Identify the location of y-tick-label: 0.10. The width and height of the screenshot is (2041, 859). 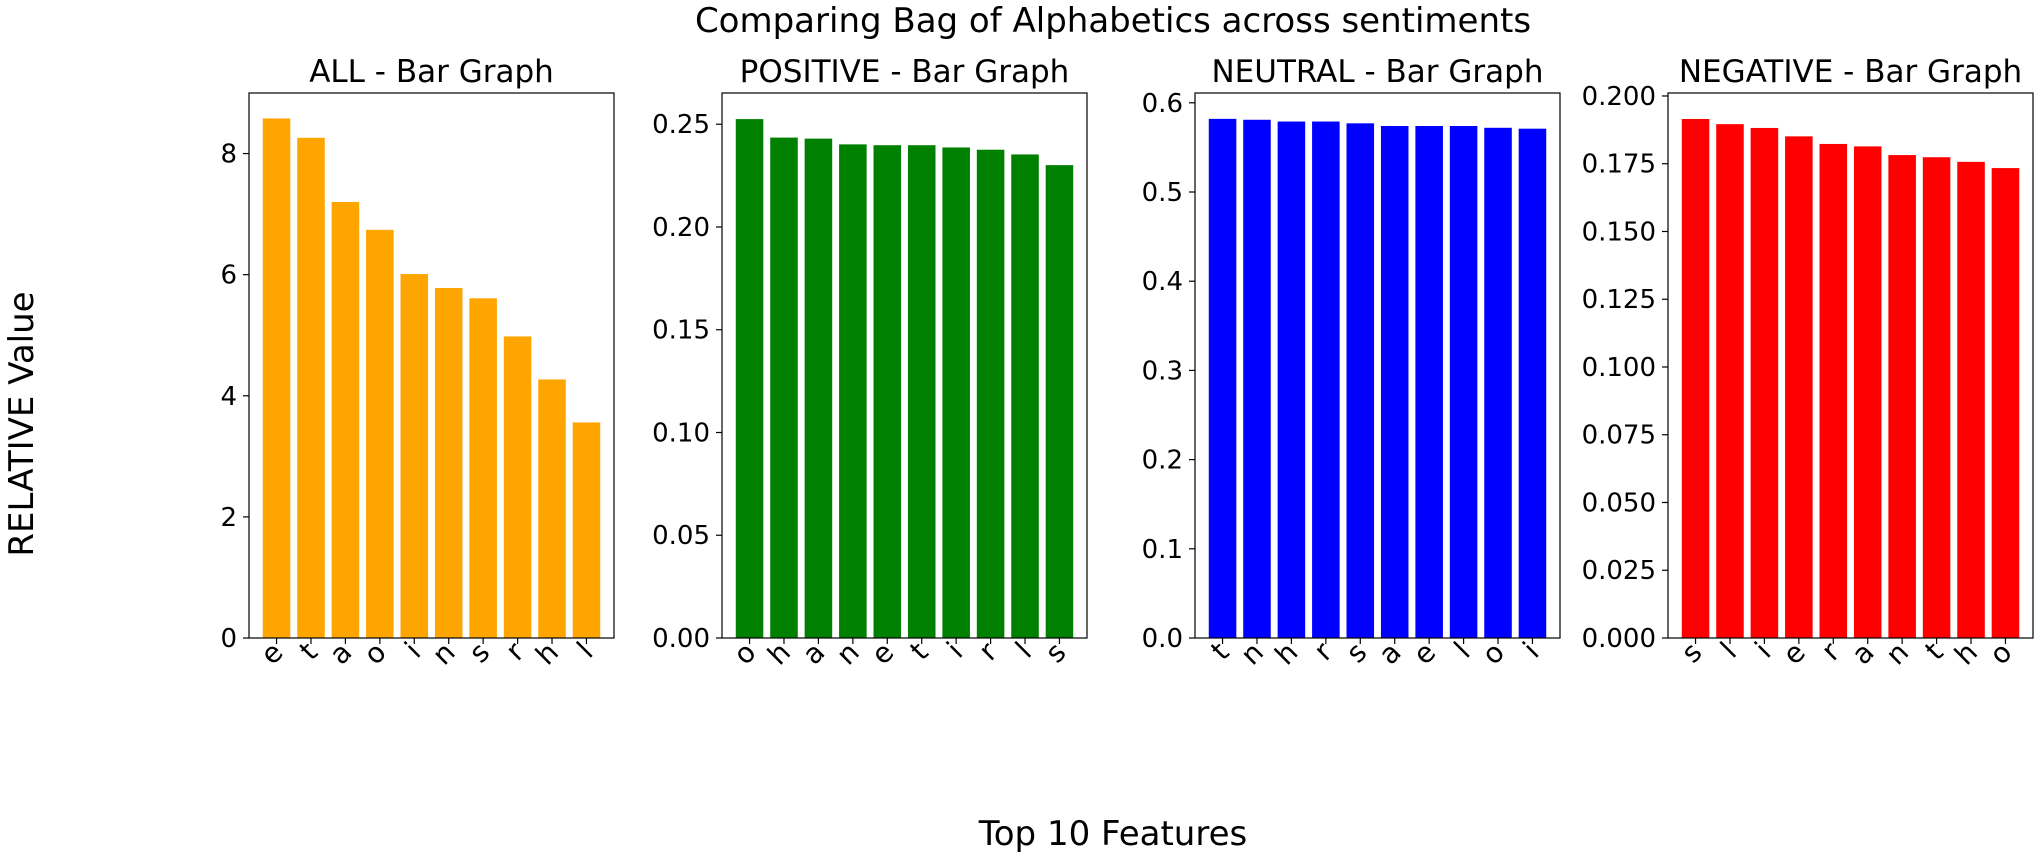
(681, 433).